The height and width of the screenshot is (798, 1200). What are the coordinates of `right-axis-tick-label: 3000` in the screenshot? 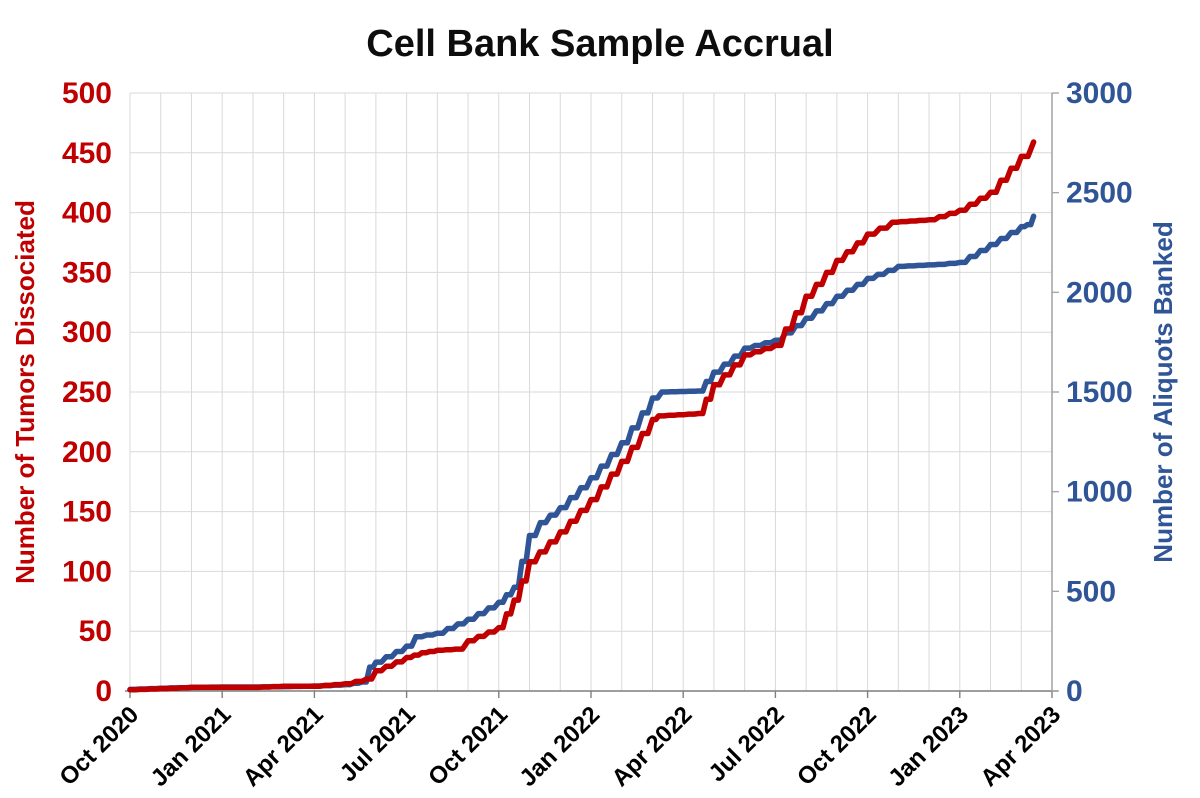 It's located at (1099, 93).